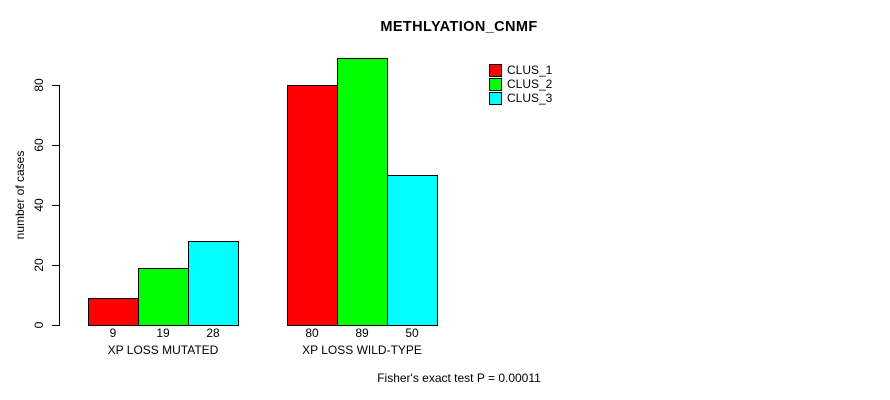 The height and width of the screenshot is (400, 890). I want to click on category-label-xp-loss-mutated: XP LOSS MUTATED, so click(163, 350).